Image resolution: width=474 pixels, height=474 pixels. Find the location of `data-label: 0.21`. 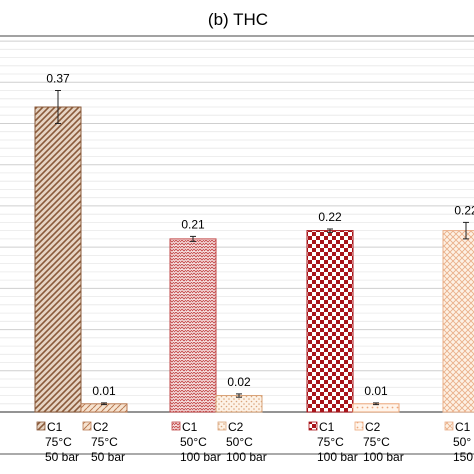

data-label: 0.21 is located at coordinates (193, 224).